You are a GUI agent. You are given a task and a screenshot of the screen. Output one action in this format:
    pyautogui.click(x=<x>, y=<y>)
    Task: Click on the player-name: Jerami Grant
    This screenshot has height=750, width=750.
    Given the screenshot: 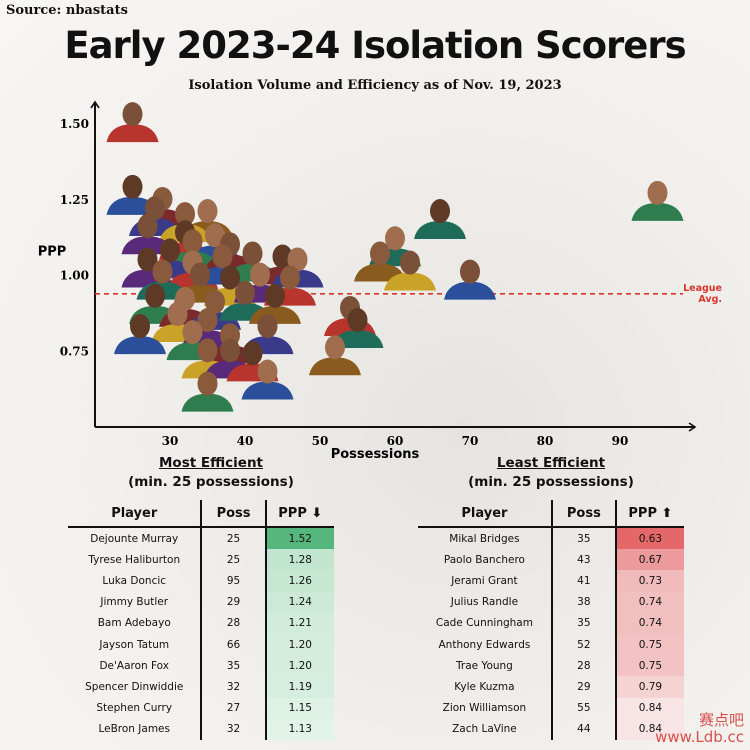 What is the action you would take?
    pyautogui.click(x=485, y=581)
    